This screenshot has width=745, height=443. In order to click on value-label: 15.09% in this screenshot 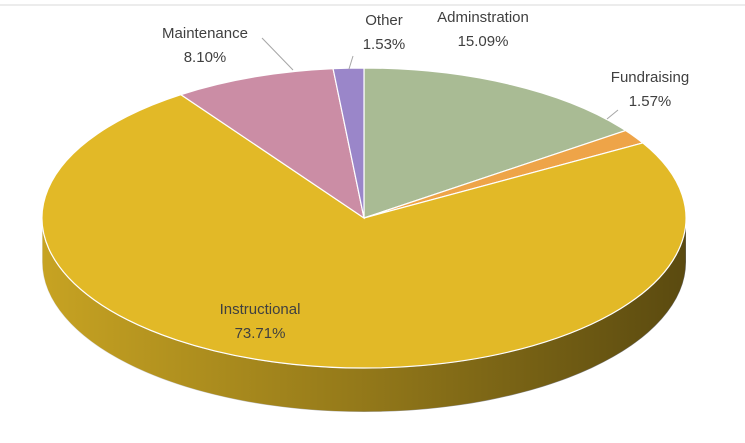, I will do `click(483, 41)`.